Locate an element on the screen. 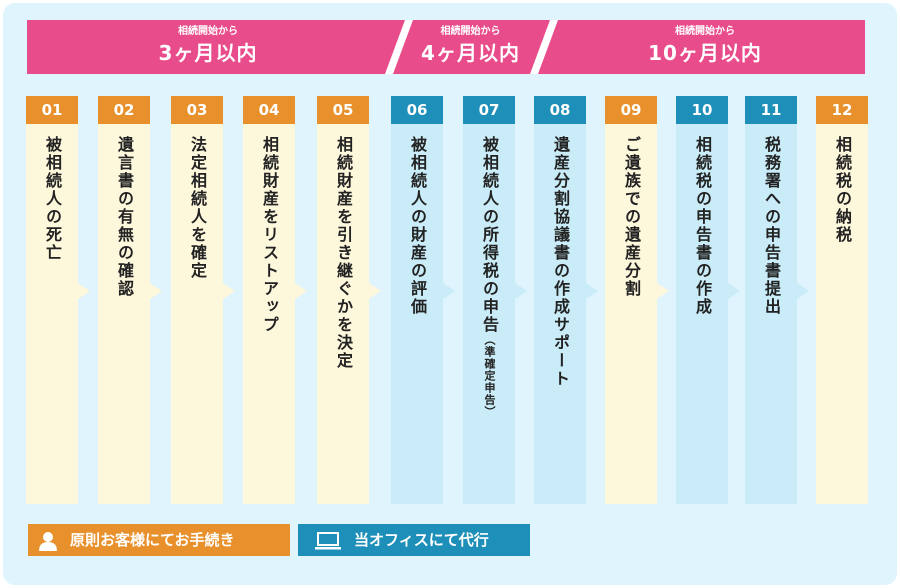  step-02: 02 遺言書の有無の確認 is located at coordinates (124, 300).